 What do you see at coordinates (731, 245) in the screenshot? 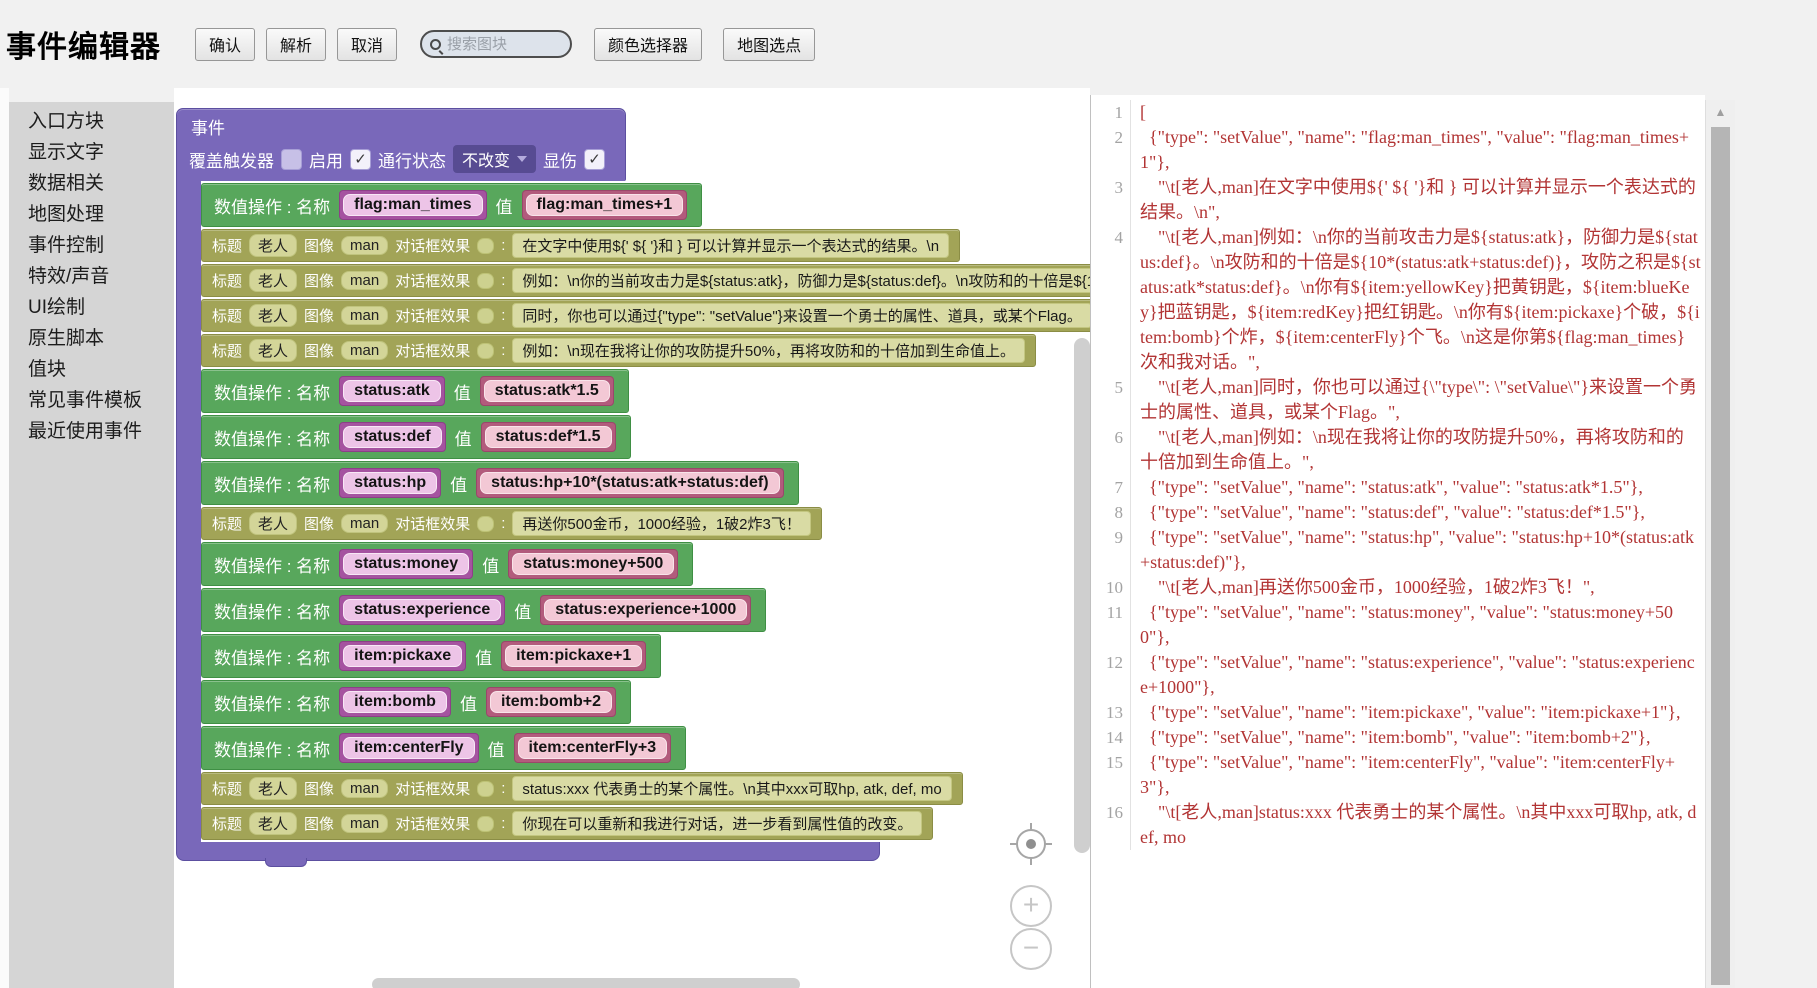
I see `dialog-text-field: 在文字中使用${' ${ '}和 } 可以计算并显示一个表达式的结果。\n` at bounding box center [731, 245].